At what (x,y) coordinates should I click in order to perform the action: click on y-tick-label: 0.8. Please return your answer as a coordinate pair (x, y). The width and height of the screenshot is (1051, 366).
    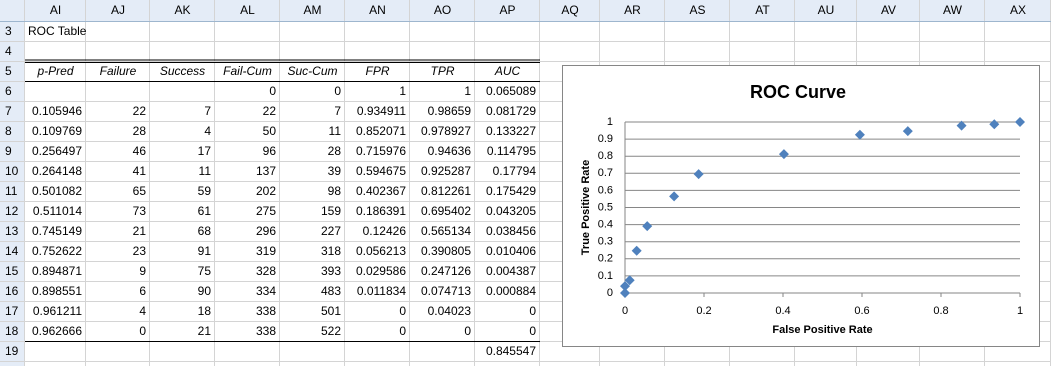
    Looking at the image, I should click on (605, 156).